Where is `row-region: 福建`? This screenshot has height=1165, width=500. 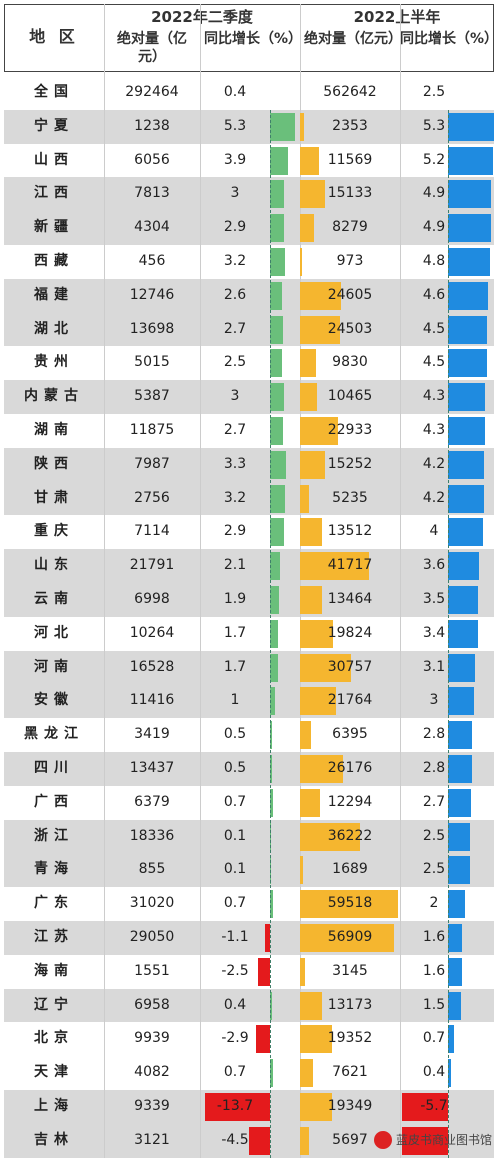
row-region: 福建 is located at coordinates (54, 294).